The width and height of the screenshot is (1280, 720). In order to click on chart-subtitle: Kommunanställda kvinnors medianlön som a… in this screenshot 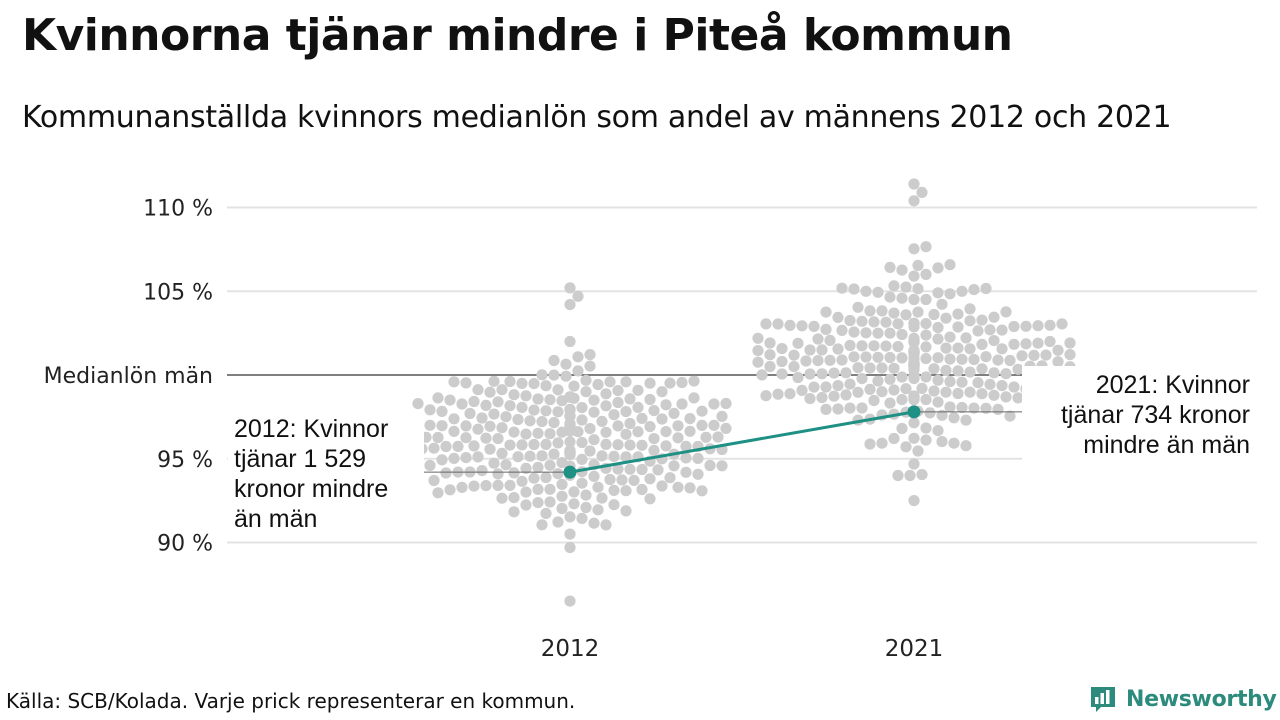, I will do `click(597, 117)`.